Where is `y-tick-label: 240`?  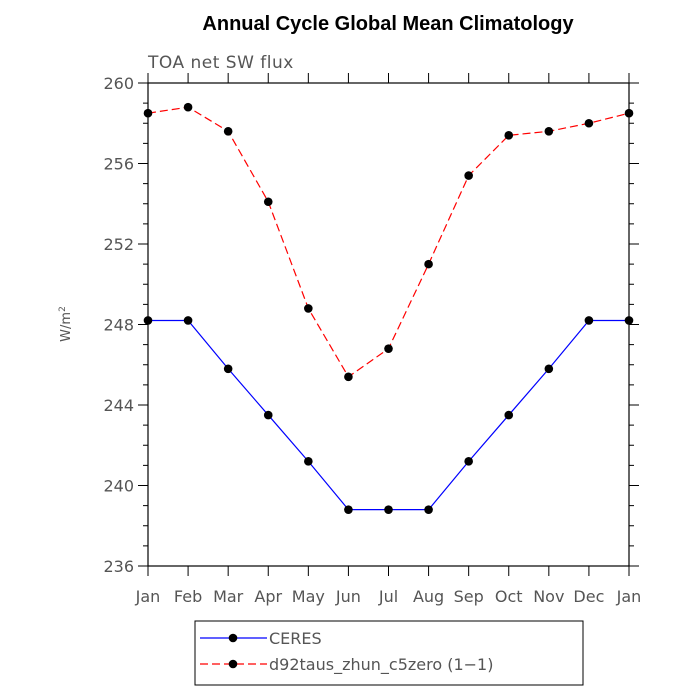 y-tick-label: 240 is located at coordinates (118, 486).